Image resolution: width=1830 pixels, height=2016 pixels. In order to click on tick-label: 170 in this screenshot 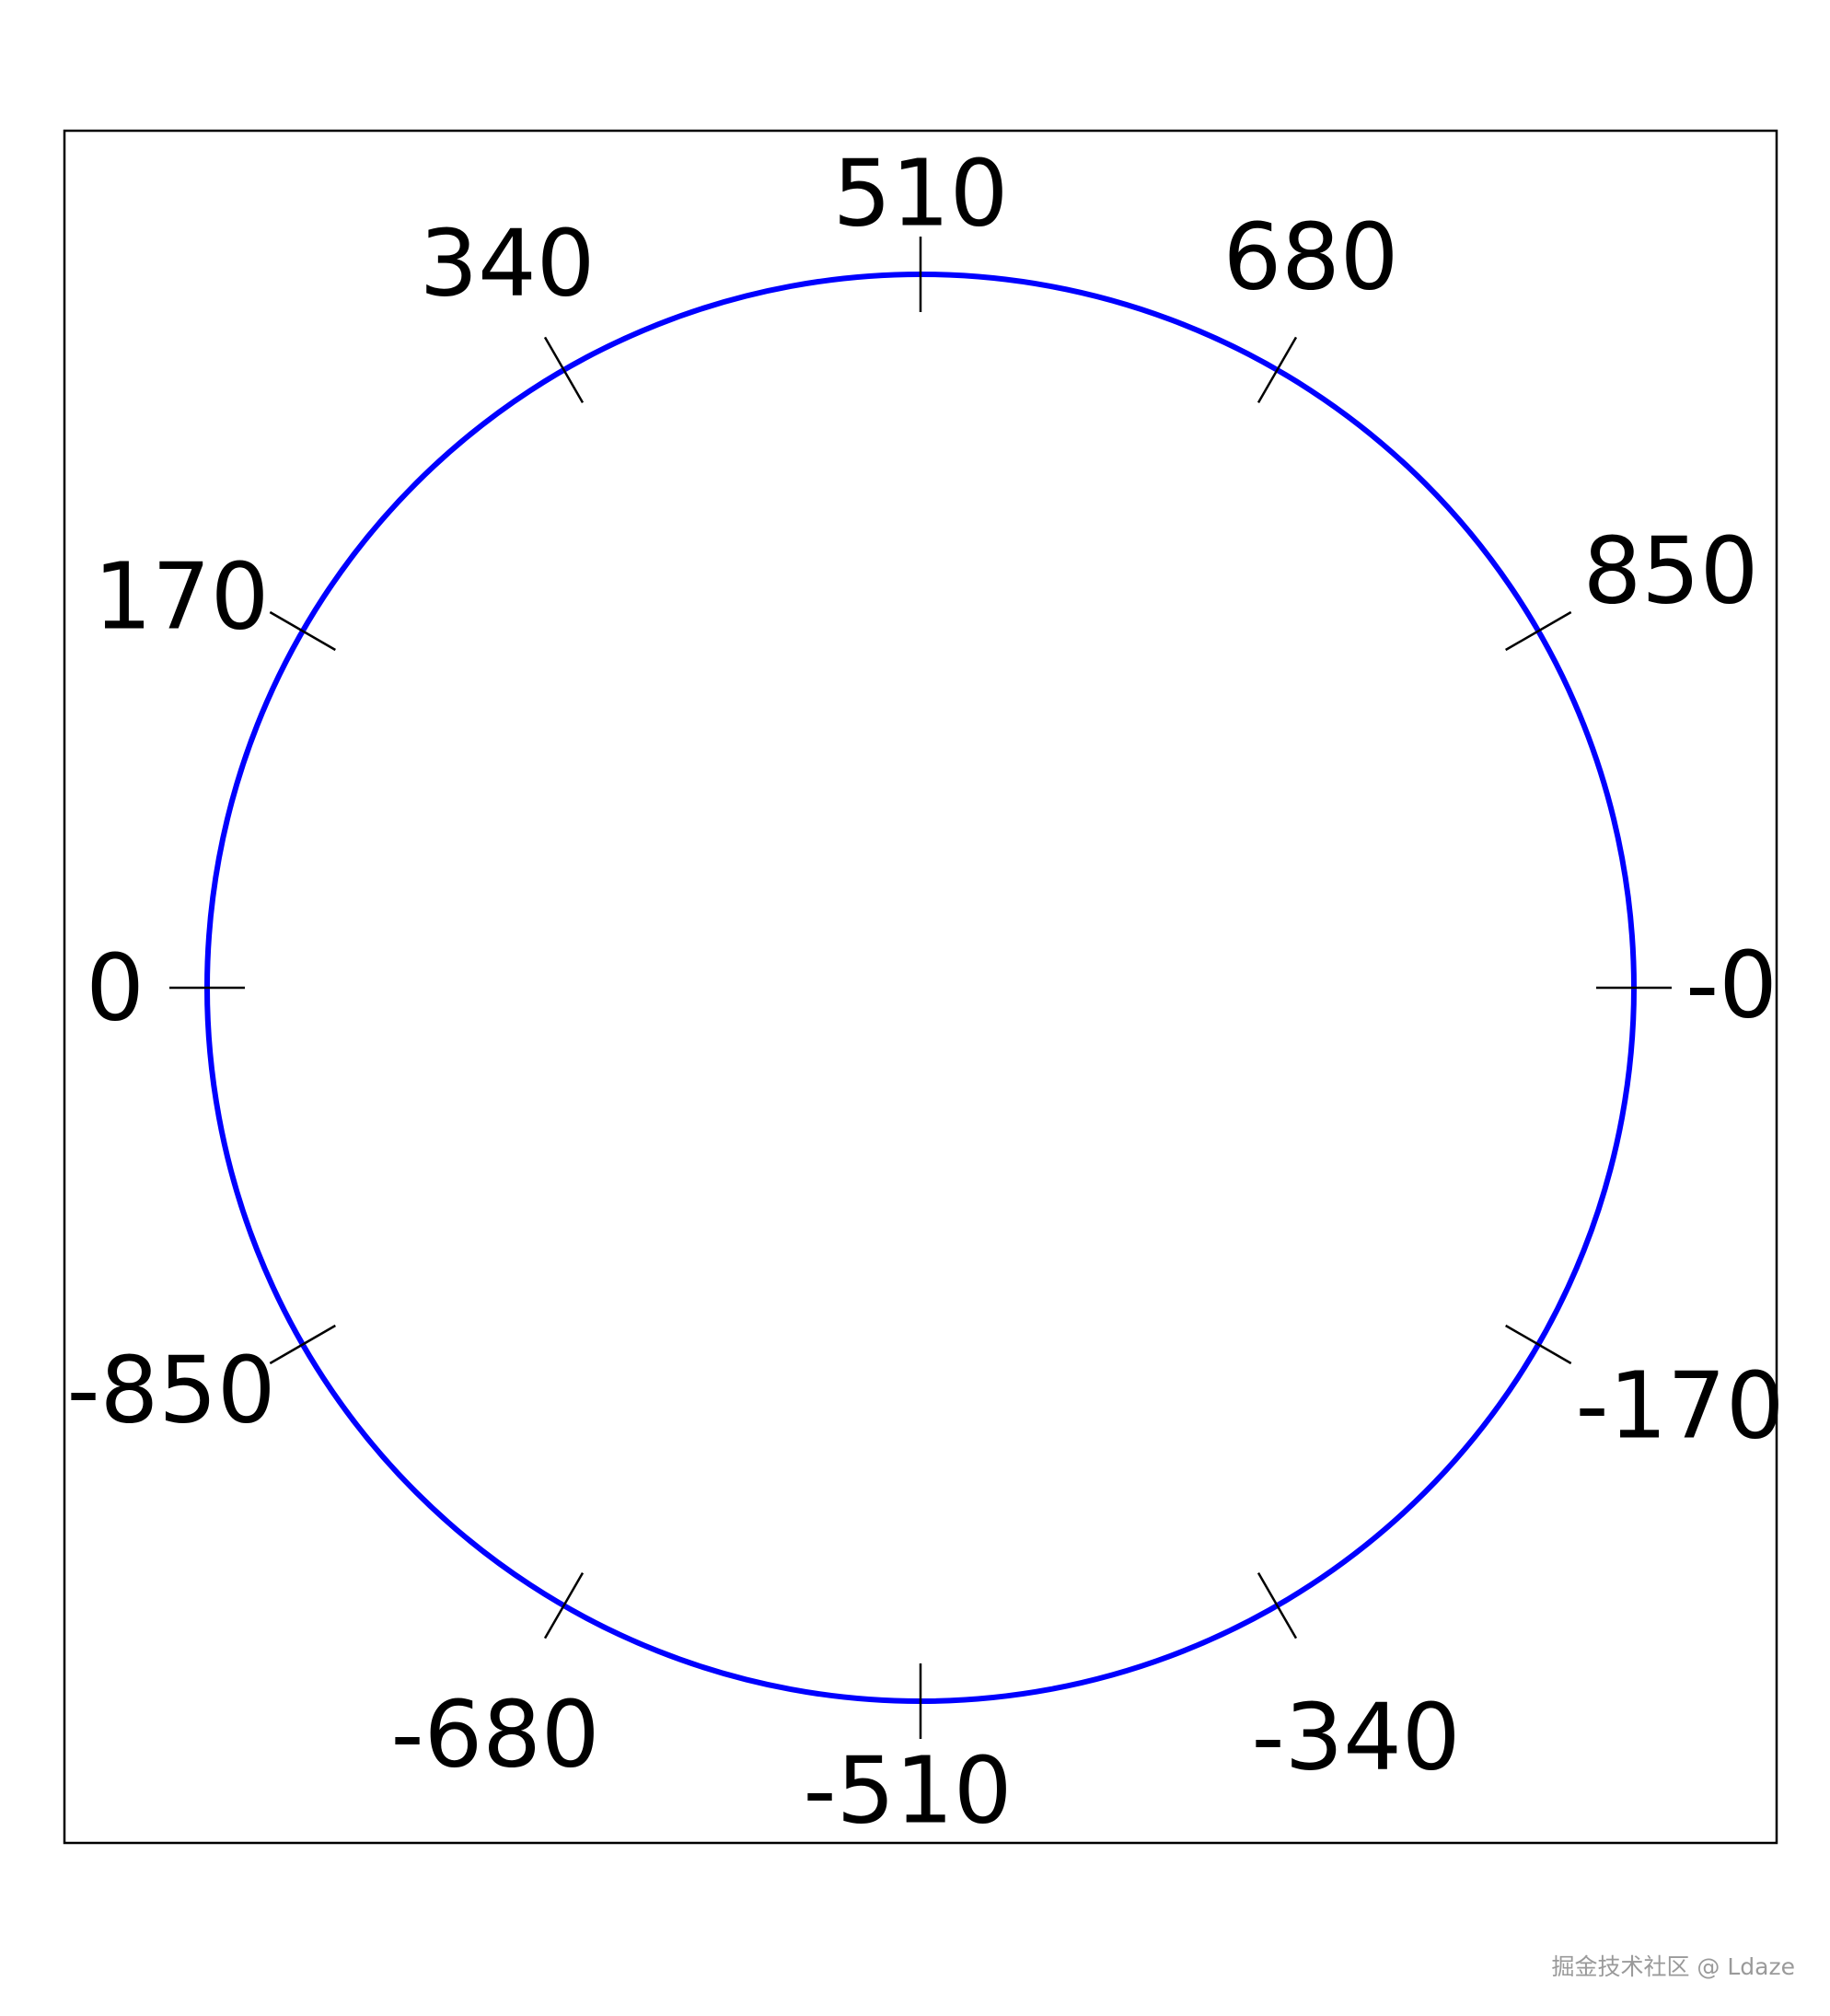, I will do `click(182, 597)`.